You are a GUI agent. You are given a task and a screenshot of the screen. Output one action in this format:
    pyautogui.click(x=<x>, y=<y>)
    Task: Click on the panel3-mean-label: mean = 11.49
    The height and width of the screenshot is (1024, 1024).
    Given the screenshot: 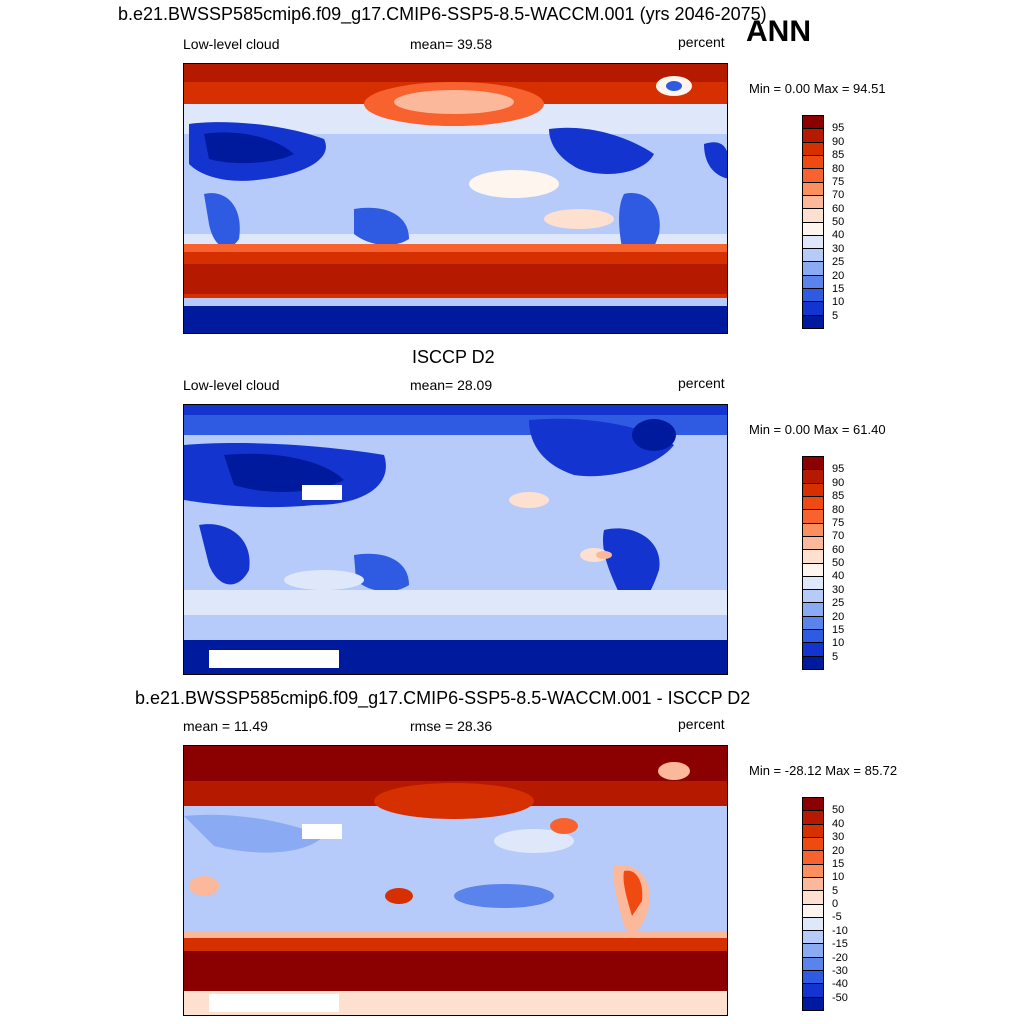 What is the action you would take?
    pyautogui.click(x=225, y=726)
    